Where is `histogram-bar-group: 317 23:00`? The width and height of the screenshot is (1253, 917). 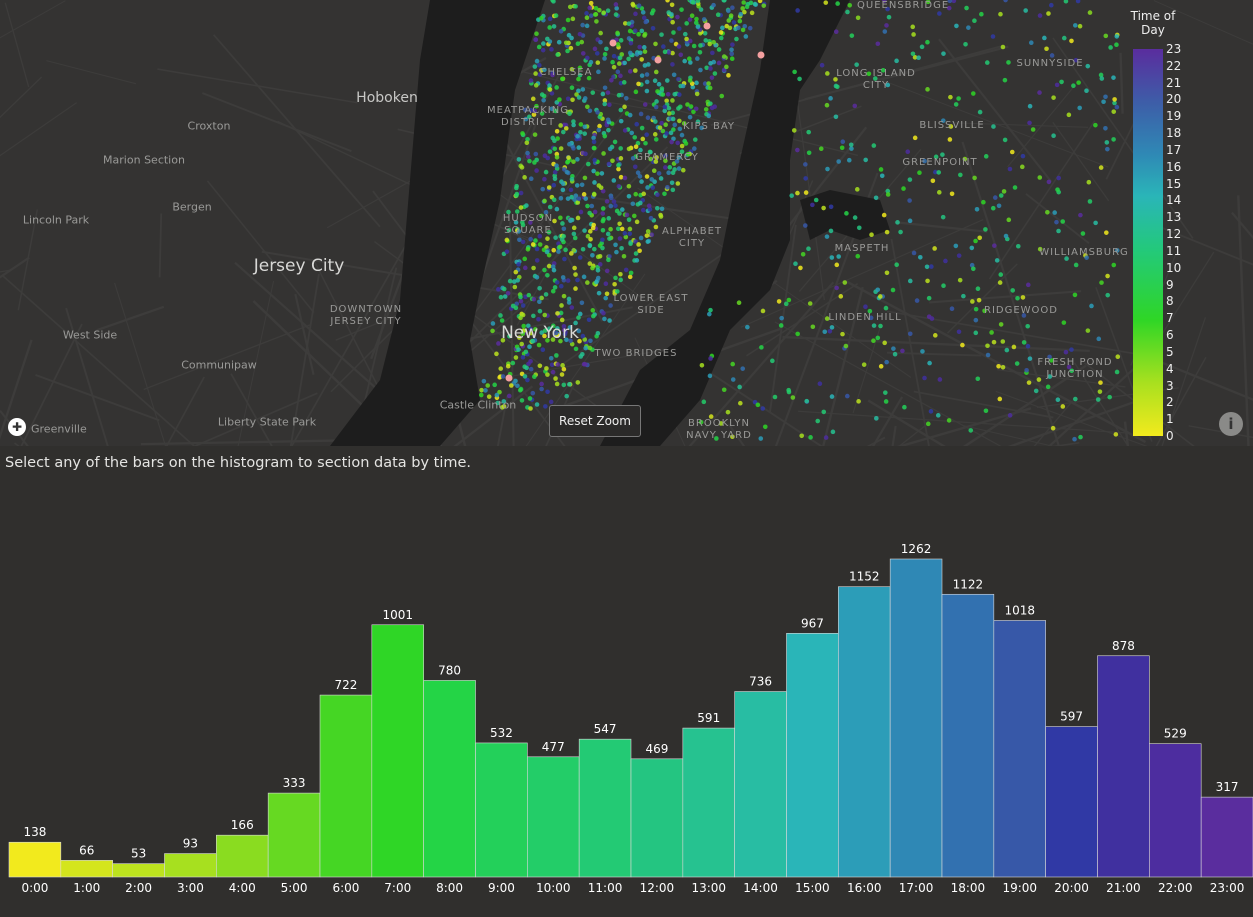 histogram-bar-group: 317 23:00 is located at coordinates (1226, 837).